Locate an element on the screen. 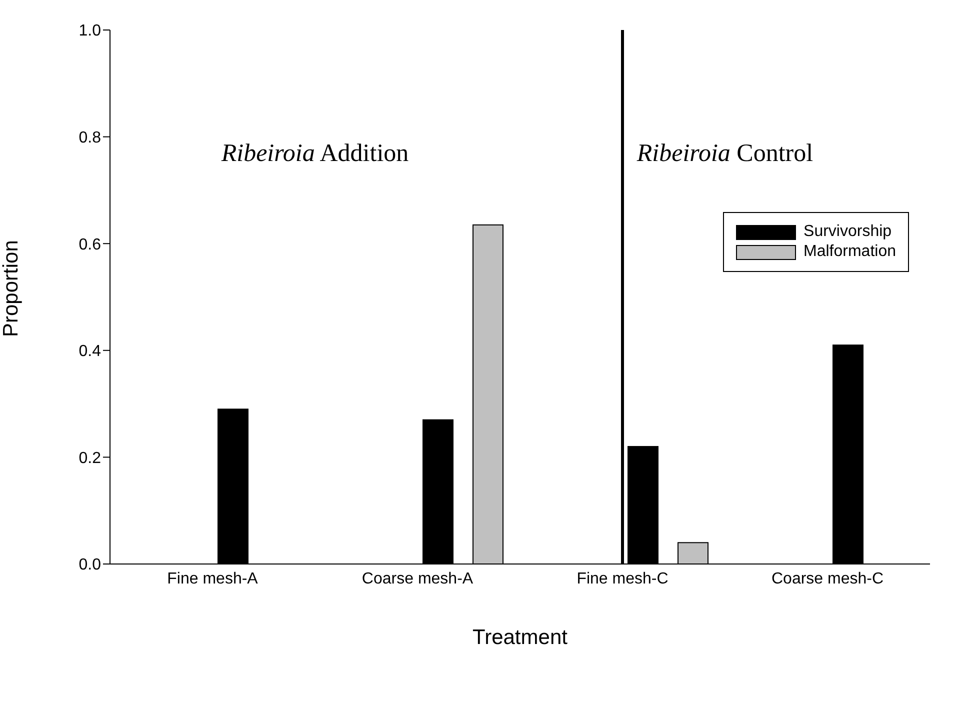  x-tick-label: Fine mesh-C is located at coordinates (622, 579).